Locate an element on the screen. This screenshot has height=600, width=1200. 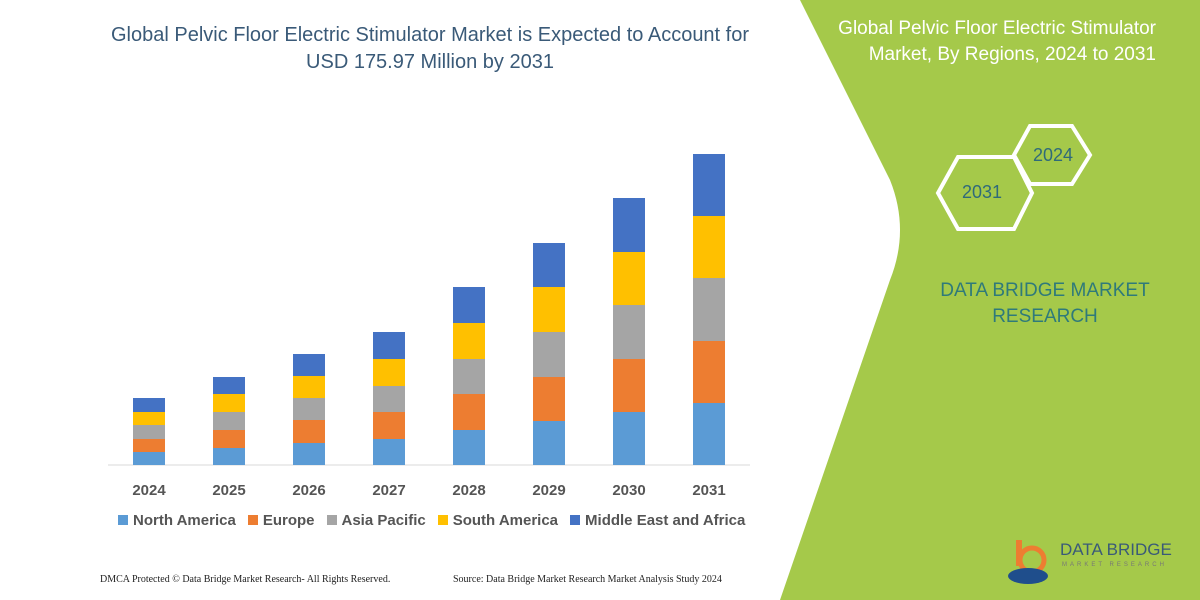
legend-item: South America is located at coordinates (498, 520).